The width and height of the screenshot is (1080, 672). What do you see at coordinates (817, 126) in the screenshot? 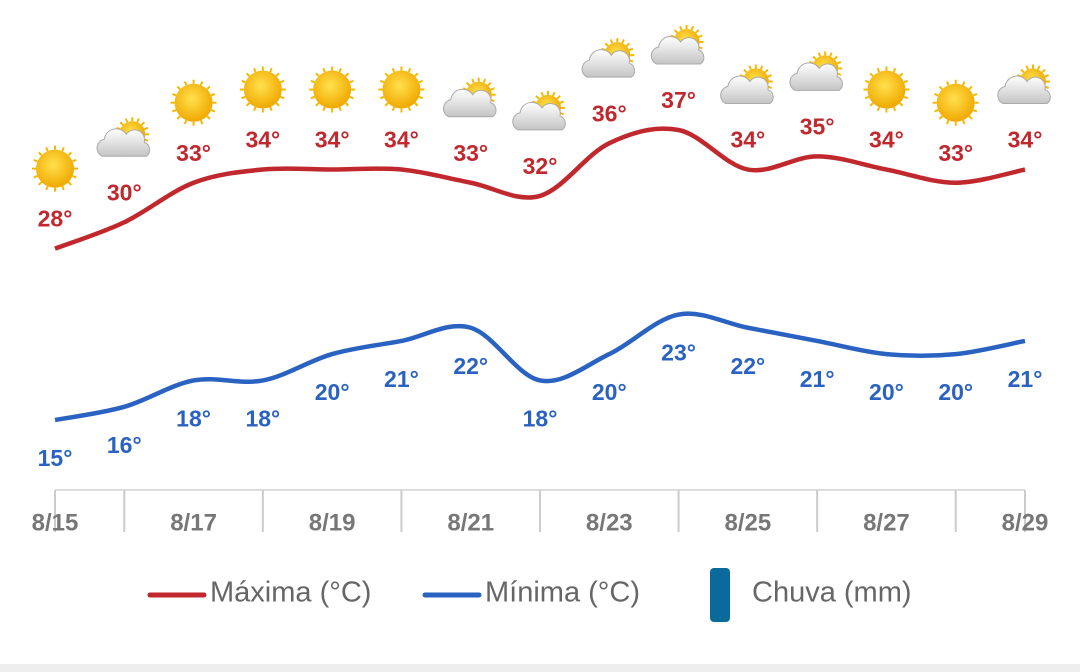
I see `value-label: 35°` at bounding box center [817, 126].